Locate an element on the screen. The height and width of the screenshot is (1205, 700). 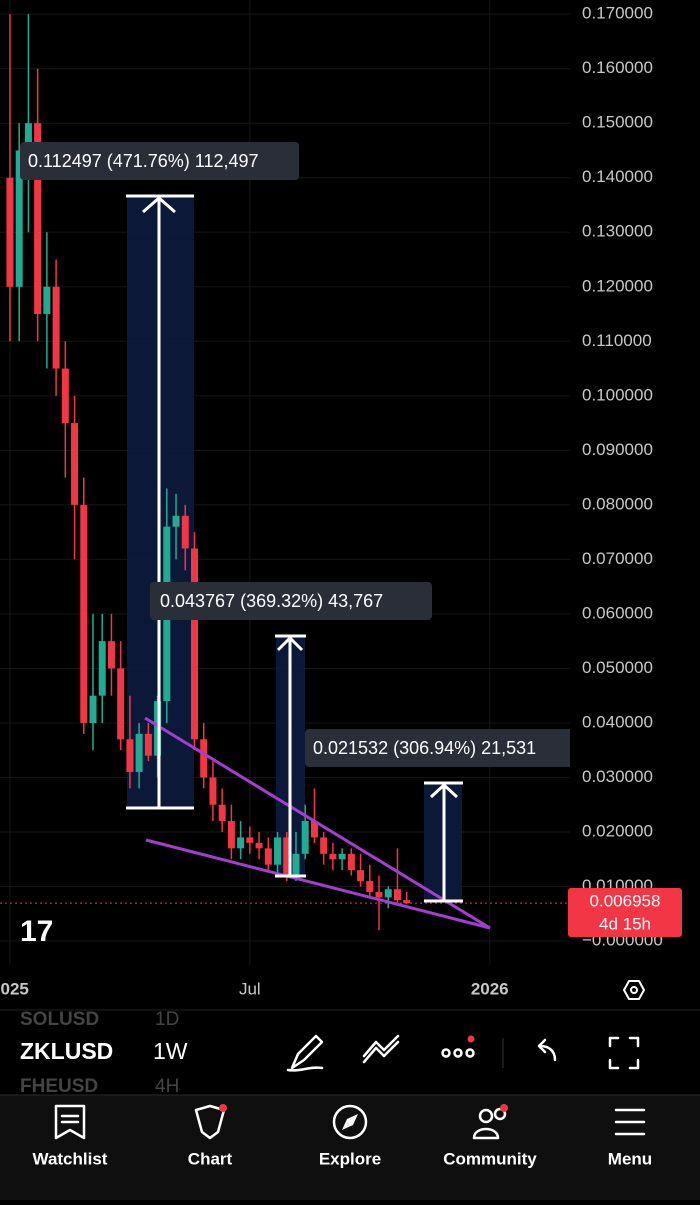
symbol-prev: SOLUSD is located at coordinates (59, 1019).